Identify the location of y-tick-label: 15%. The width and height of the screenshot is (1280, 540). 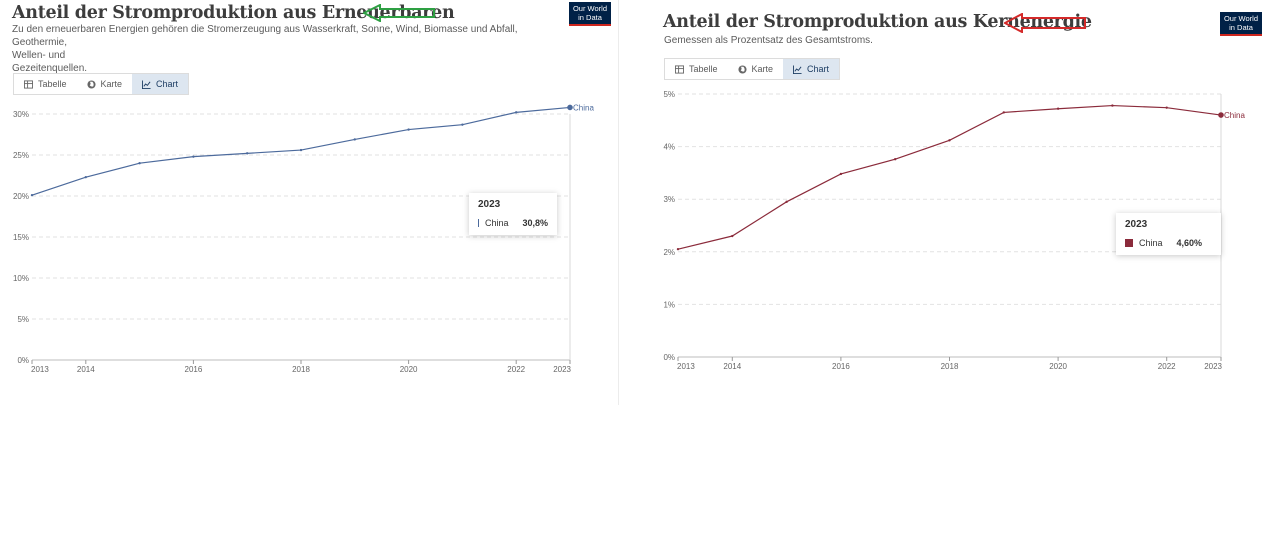
(21, 237).